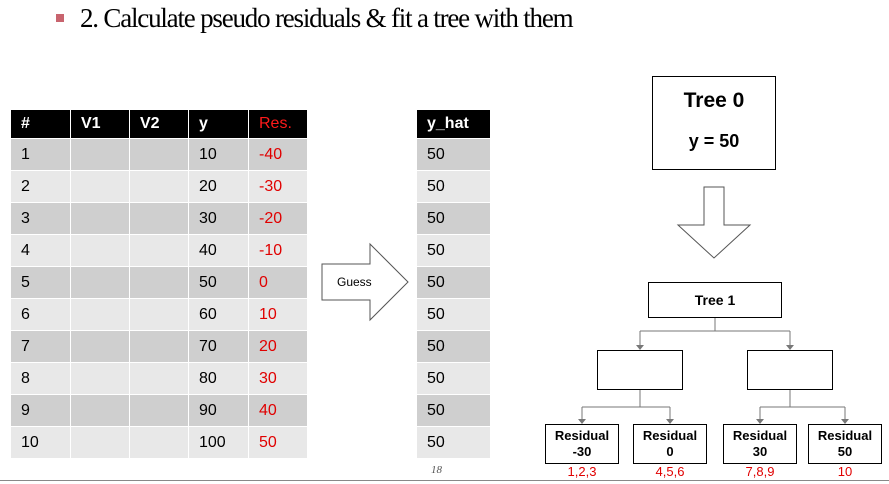 The width and height of the screenshot is (889, 484). What do you see at coordinates (40, 250) in the screenshot?
I see `cell-index: 4` at bounding box center [40, 250].